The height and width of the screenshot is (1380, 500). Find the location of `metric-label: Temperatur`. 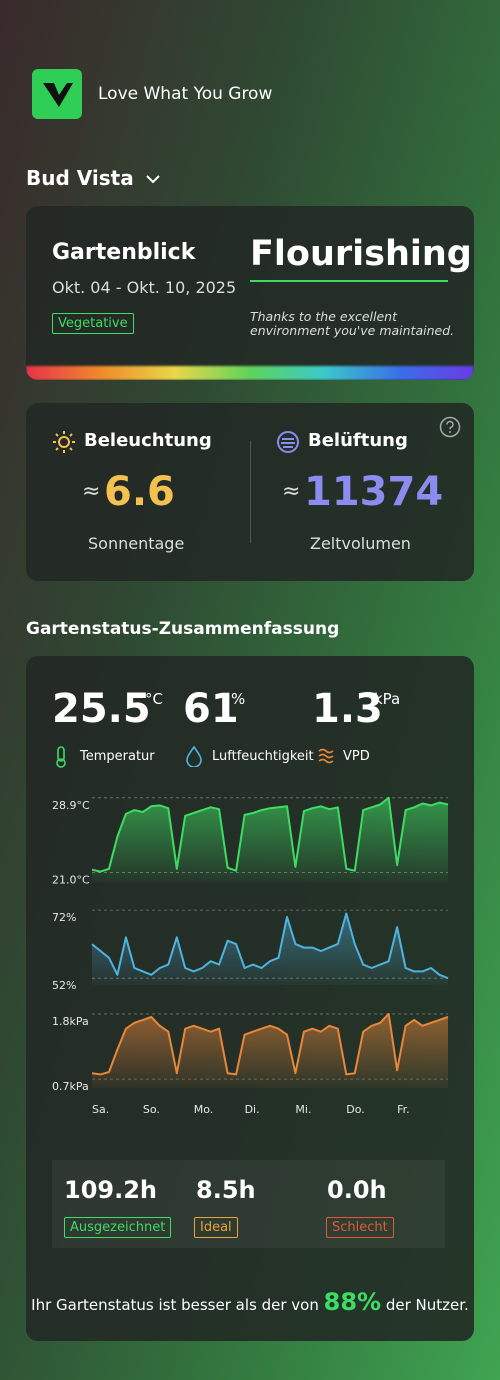

metric-label: Temperatur is located at coordinates (117, 756).